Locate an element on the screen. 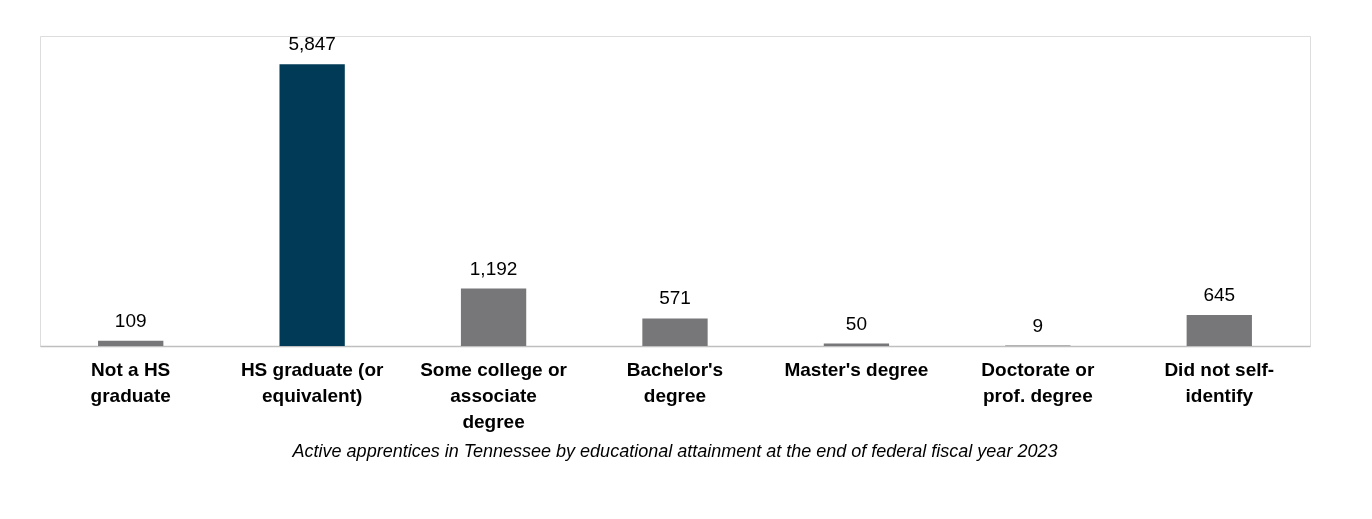 The height and width of the screenshot is (519, 1372). data-label: 5,847 is located at coordinates (312, 44).